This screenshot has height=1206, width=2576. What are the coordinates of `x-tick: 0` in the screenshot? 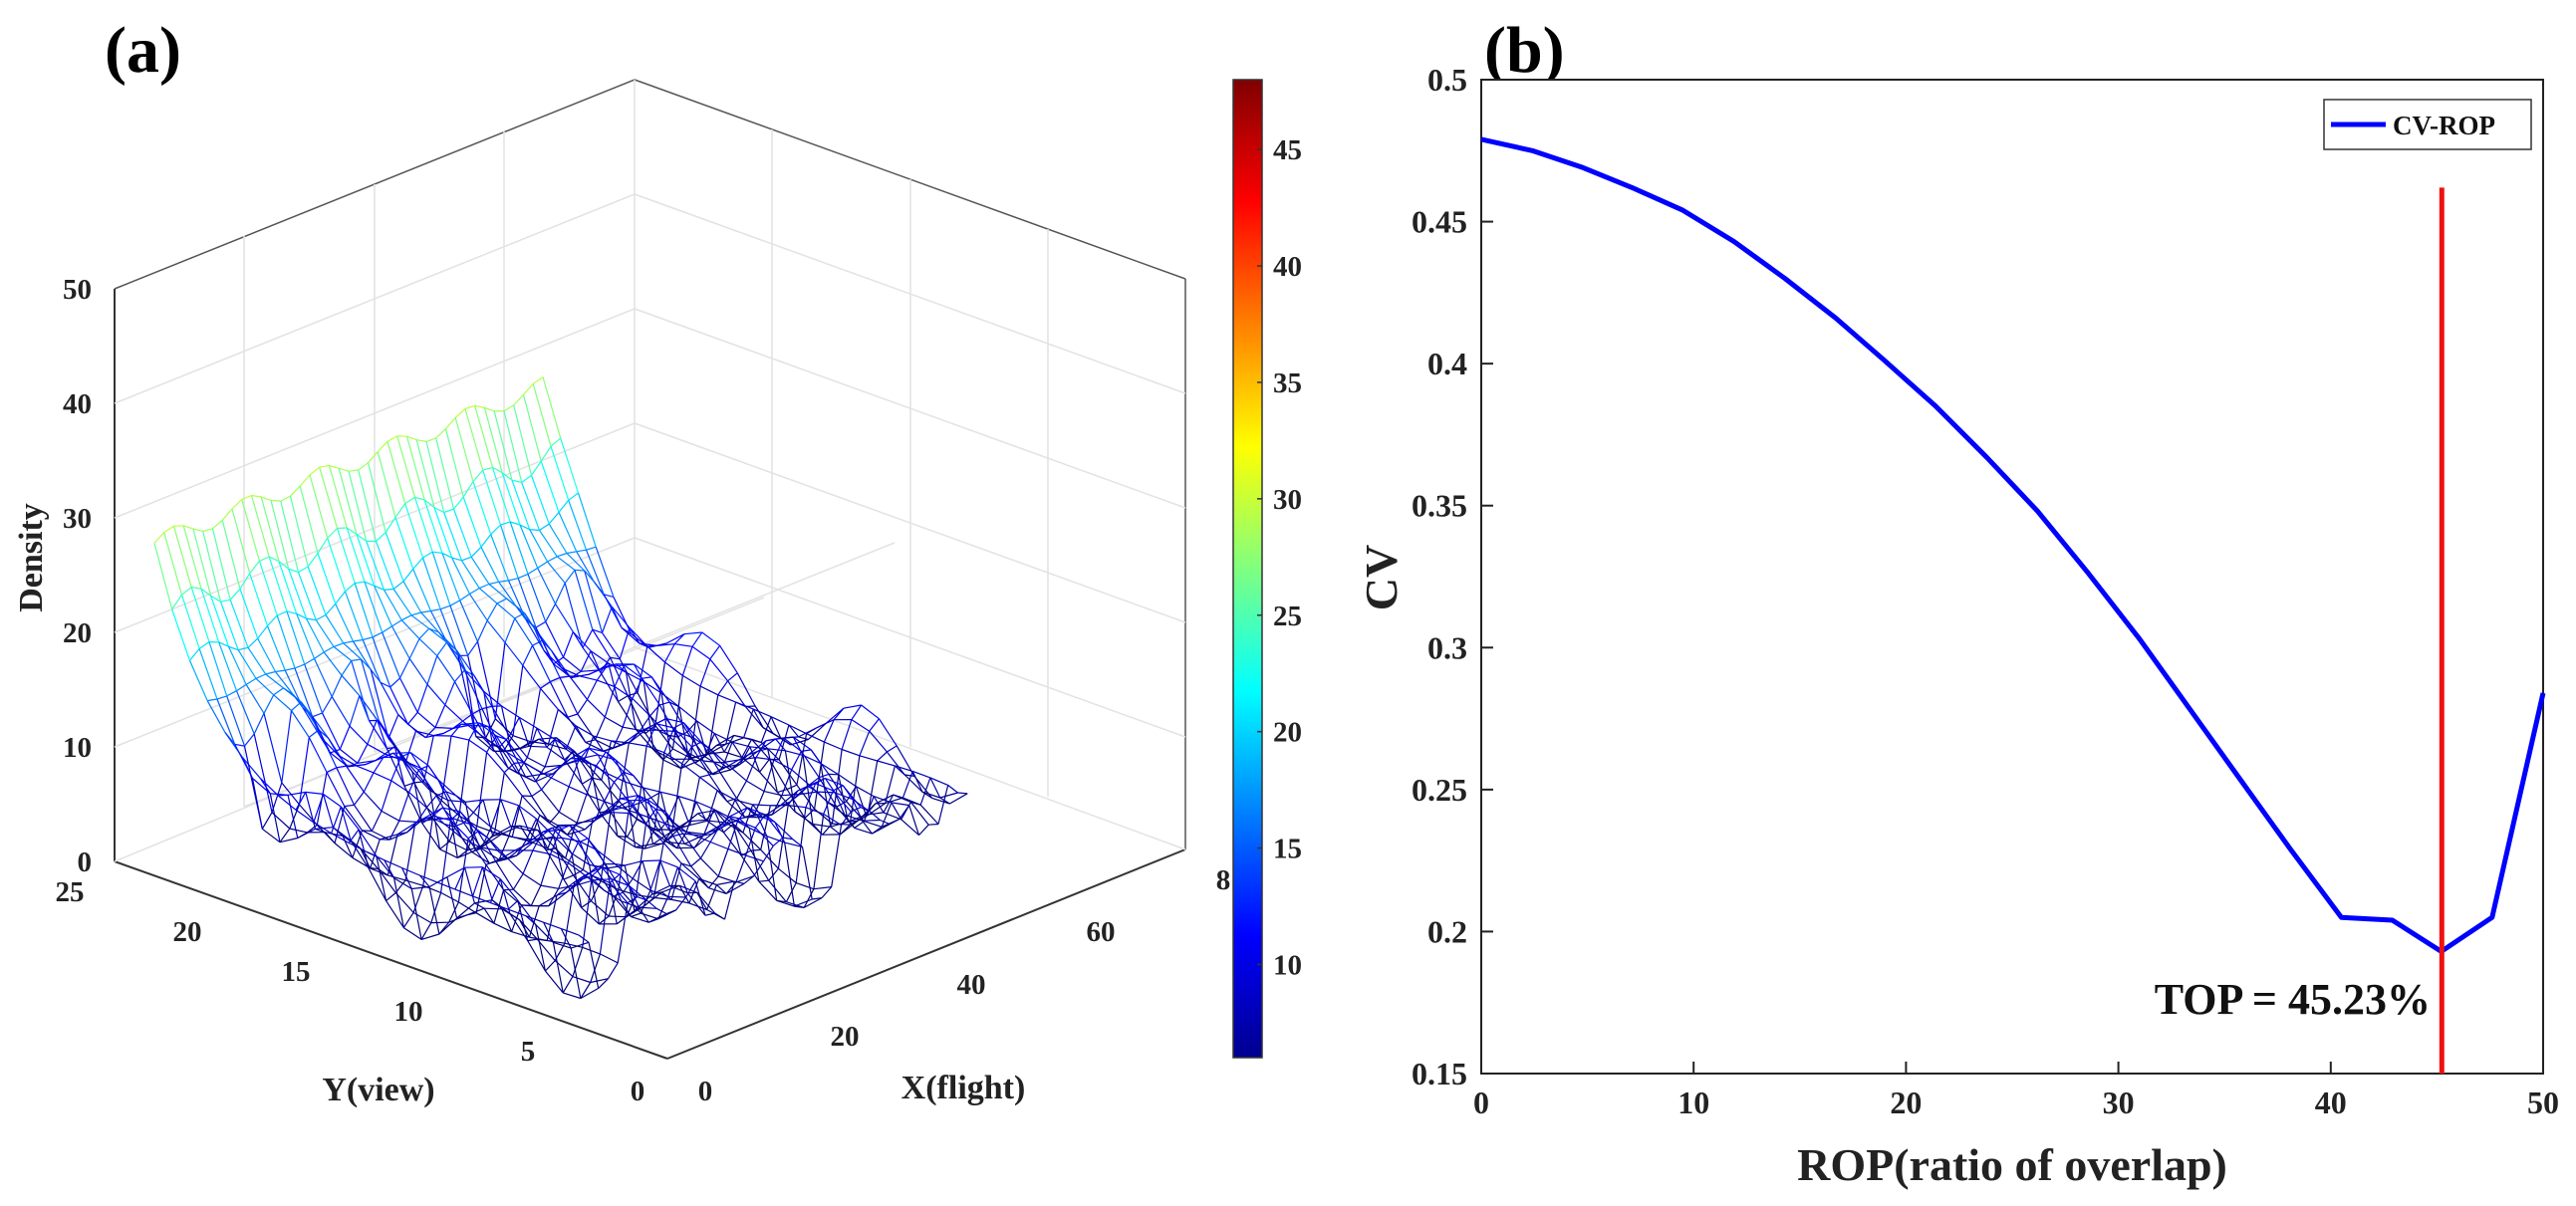 It's located at (705, 1091).